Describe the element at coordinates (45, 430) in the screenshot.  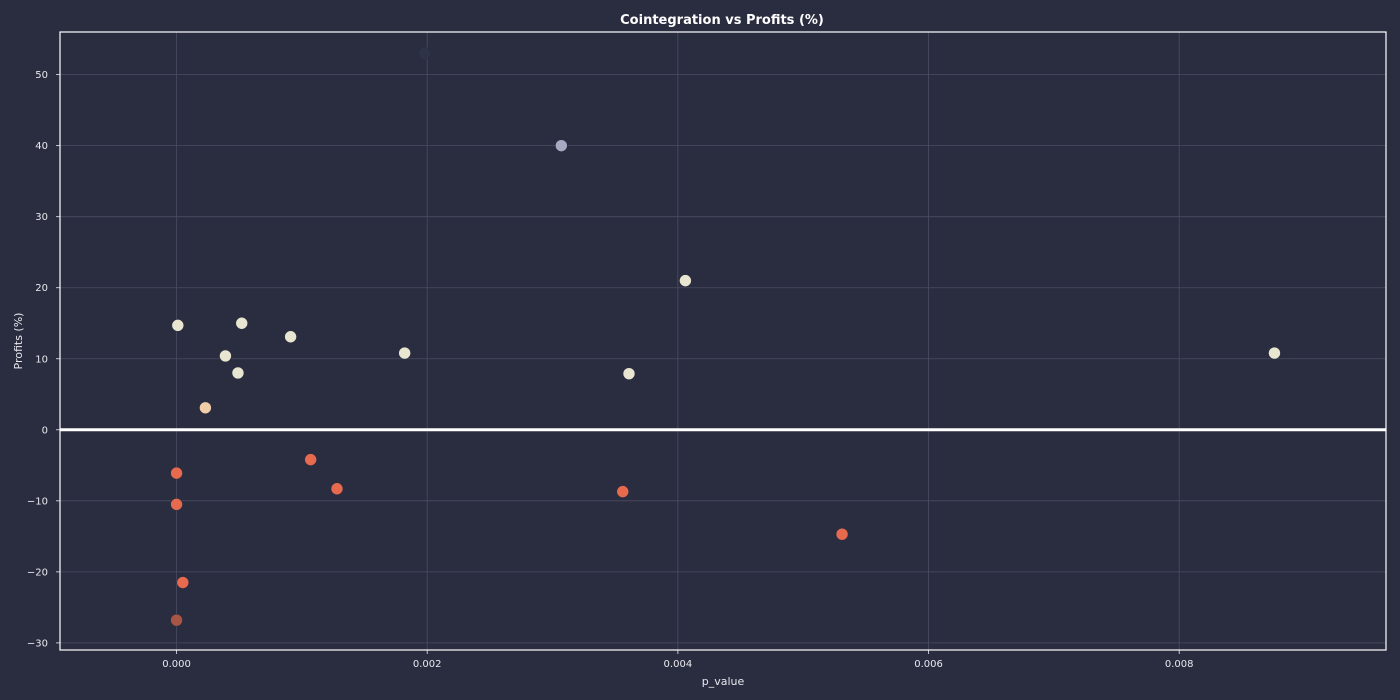
I see `y-tick-label: 0` at that location.